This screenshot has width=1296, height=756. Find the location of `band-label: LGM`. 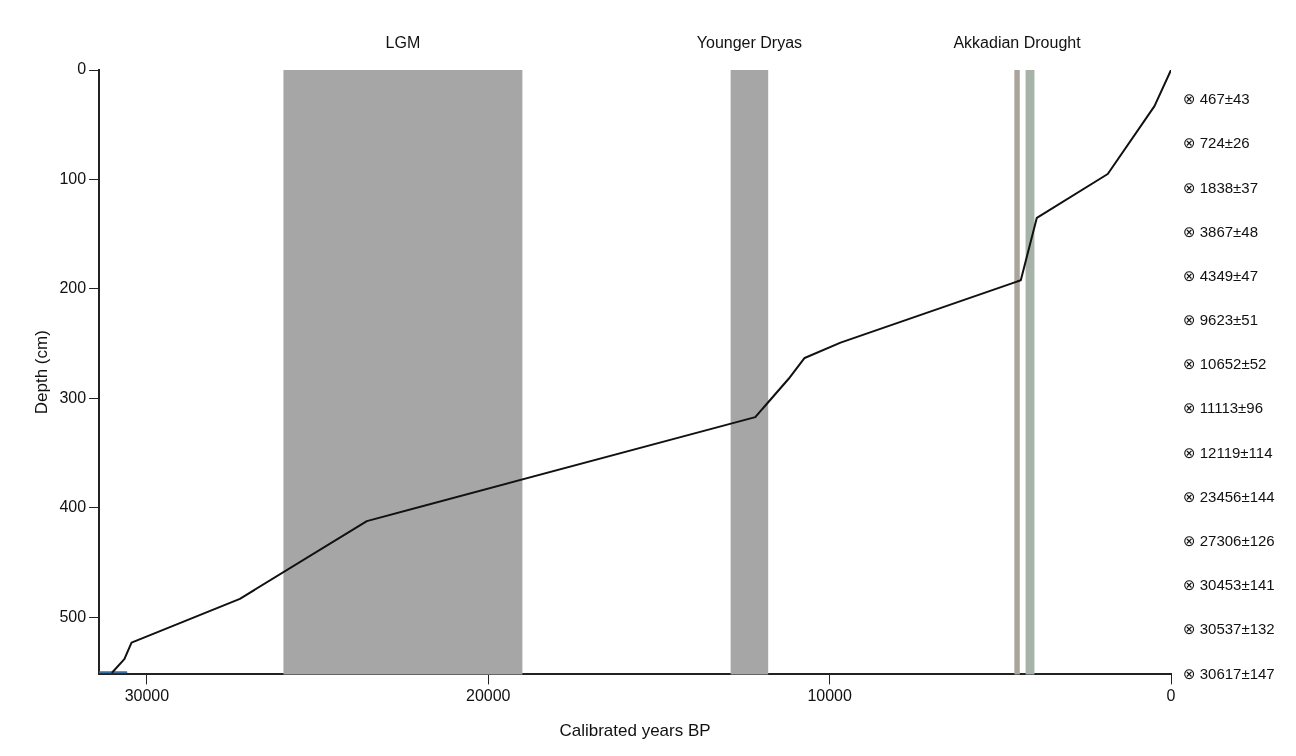

band-label: LGM is located at coordinates (403, 42).